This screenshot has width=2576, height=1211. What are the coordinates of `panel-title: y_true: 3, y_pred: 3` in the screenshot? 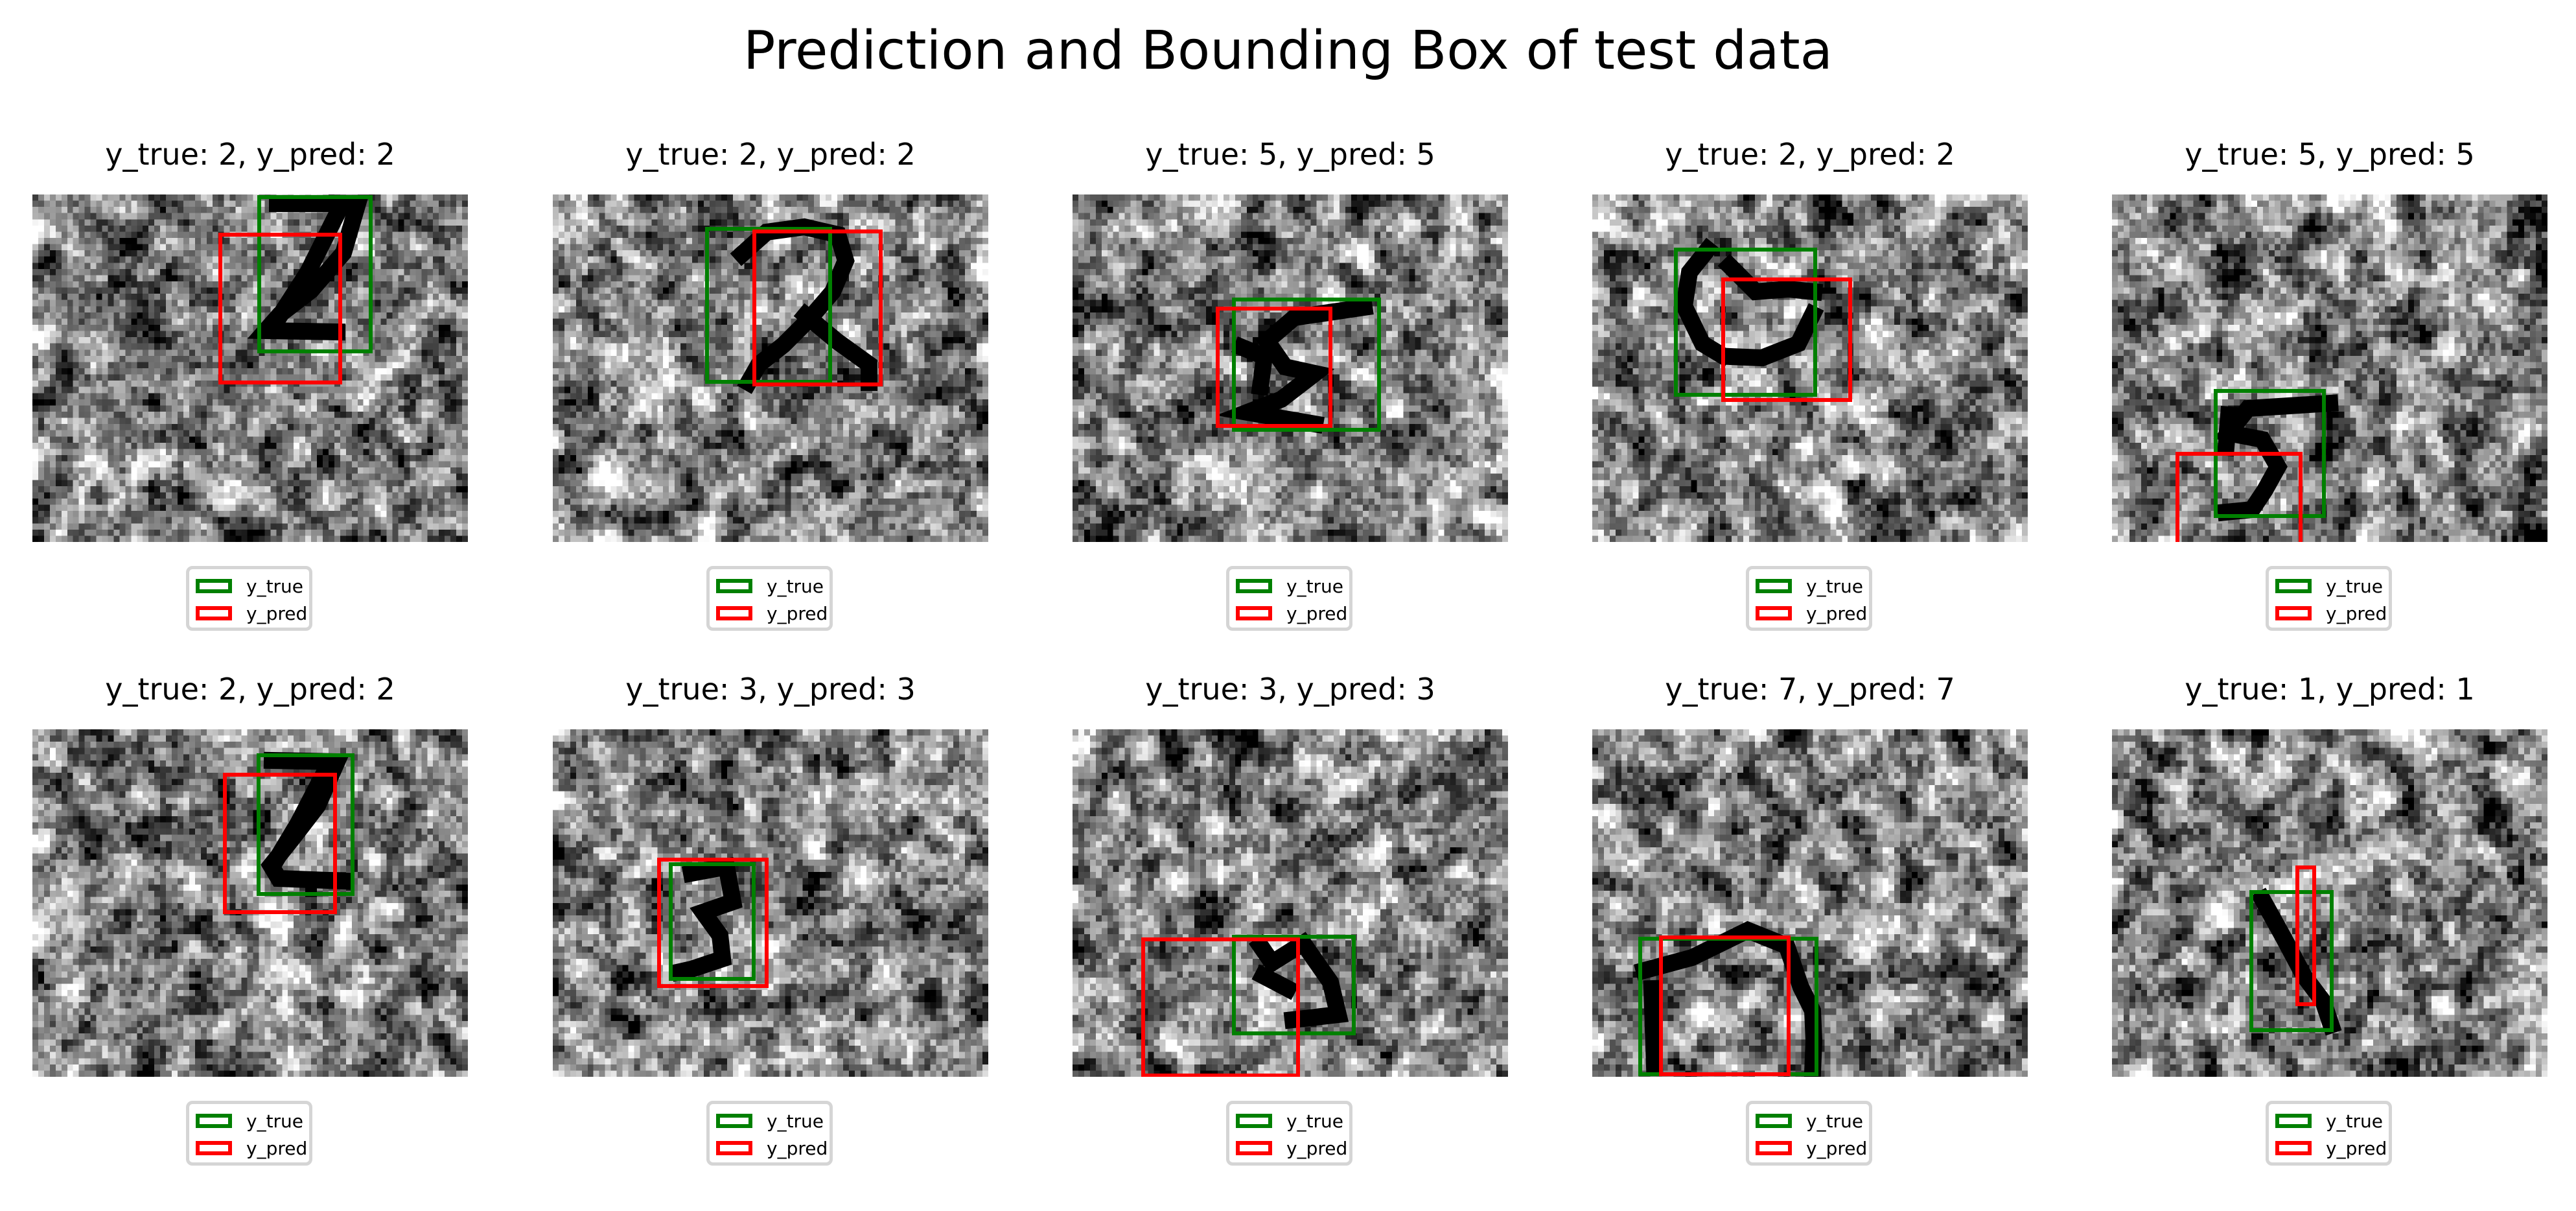 It's located at (771, 689).